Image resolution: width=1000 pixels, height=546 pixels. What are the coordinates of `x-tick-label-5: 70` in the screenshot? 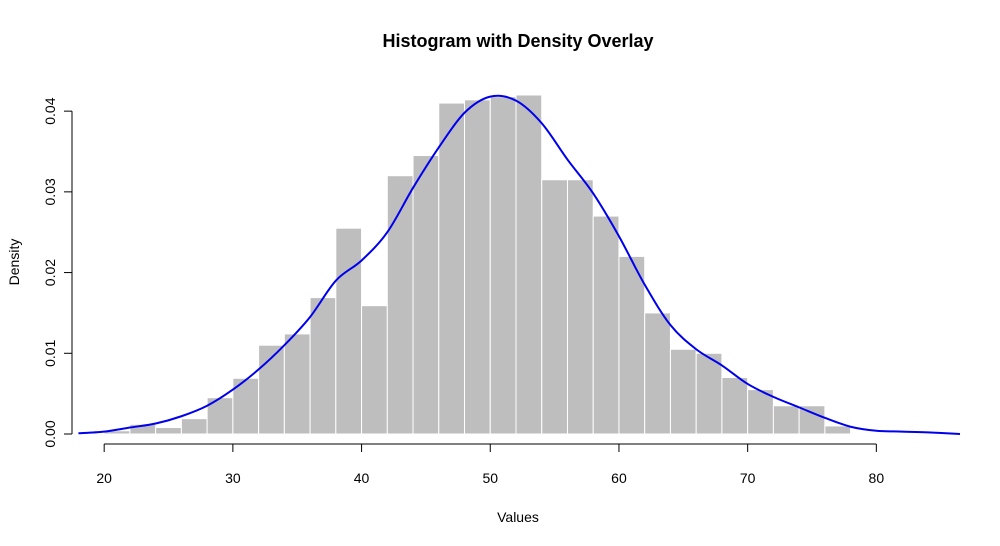 It's located at (748, 478).